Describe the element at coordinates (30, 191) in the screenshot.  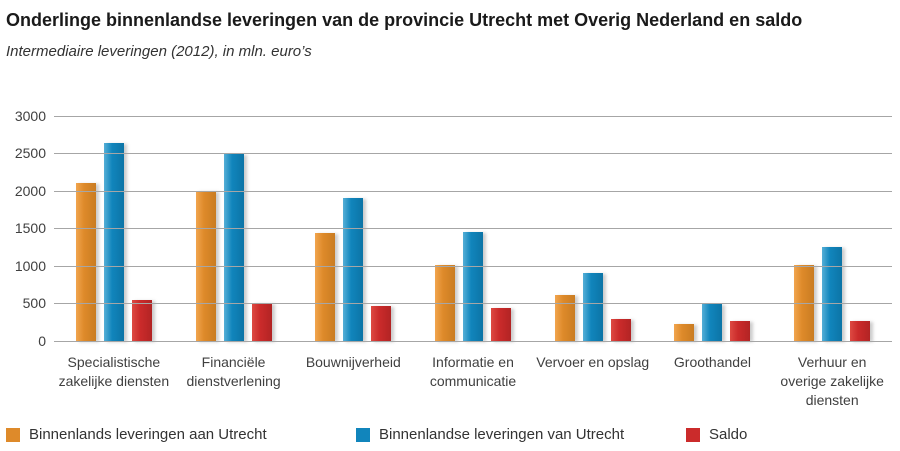
I see `y-tick-label: 2000` at that location.